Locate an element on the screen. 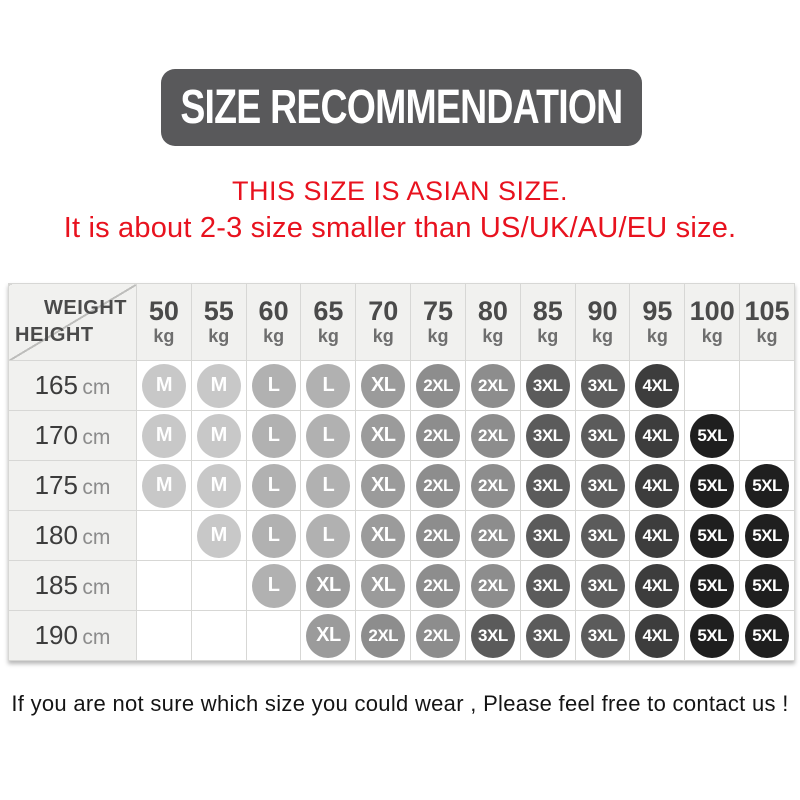  table-row: 185 cm L XL XL 2XL 2XL 3XL 3XL 4XL 5XL 5XL is located at coordinates (401, 585).